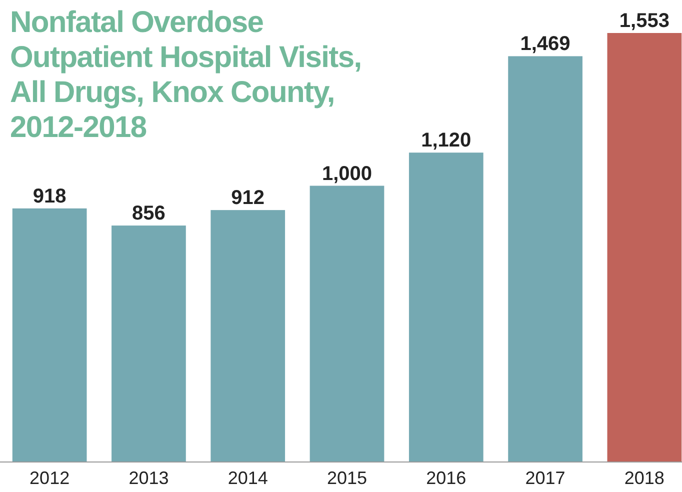  I want to click on x-tick-label: 2014, so click(248, 478).